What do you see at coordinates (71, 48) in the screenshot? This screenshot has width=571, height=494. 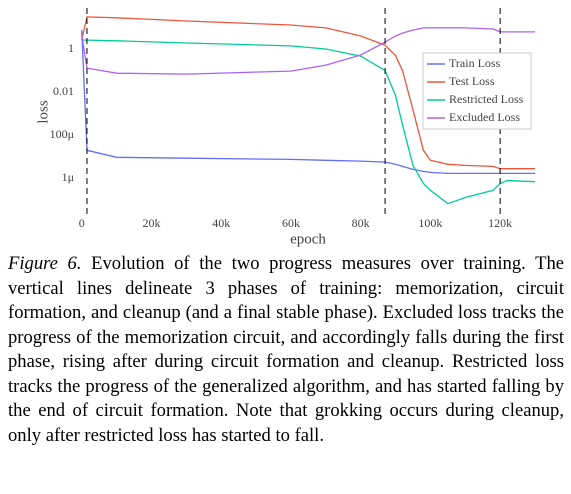 I see `y-tick-label: 1` at bounding box center [71, 48].